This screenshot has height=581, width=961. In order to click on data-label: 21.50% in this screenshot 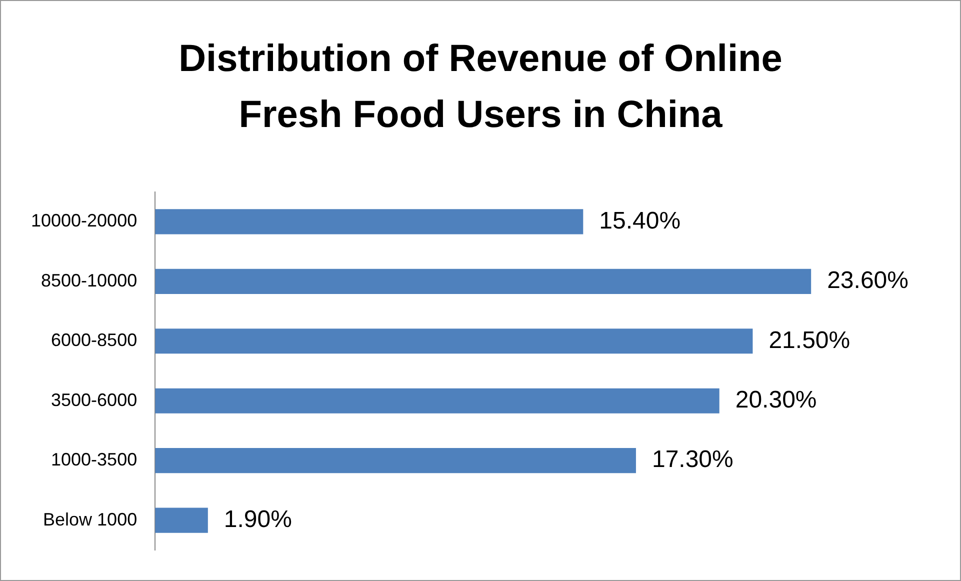, I will do `click(809, 340)`.